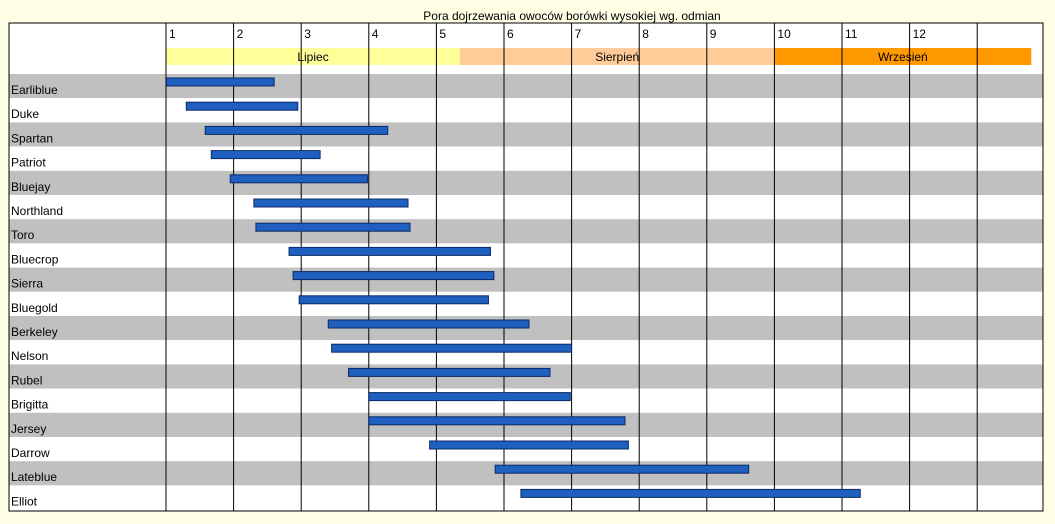 This screenshot has height=524, width=1055. Describe the element at coordinates (34, 332) in the screenshot. I see `category-label: Berkeley` at that location.